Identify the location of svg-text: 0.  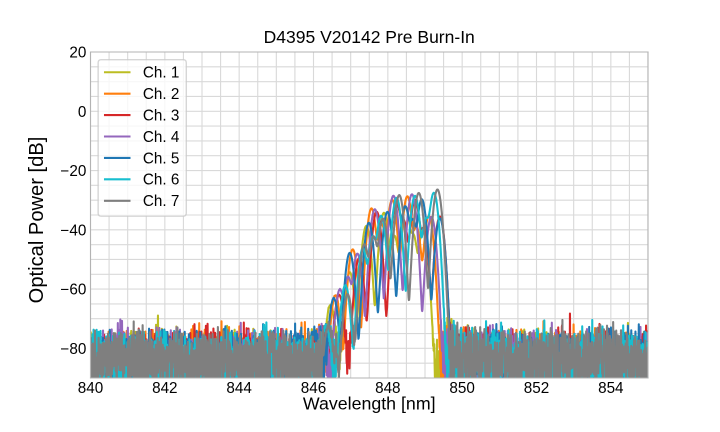
(82, 112).